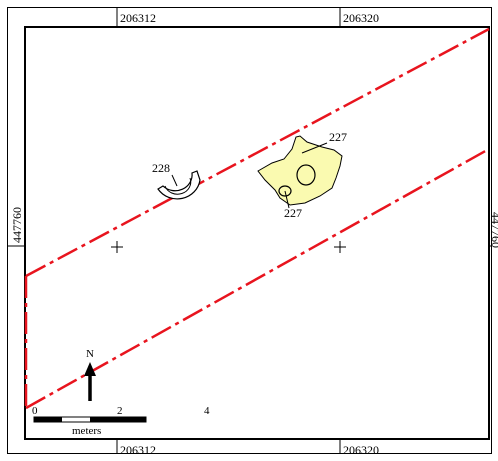 The width and height of the screenshot is (498, 461). What do you see at coordinates (361, 450) in the screenshot?
I see `bottom-coord-2: 206320` at bounding box center [361, 450].